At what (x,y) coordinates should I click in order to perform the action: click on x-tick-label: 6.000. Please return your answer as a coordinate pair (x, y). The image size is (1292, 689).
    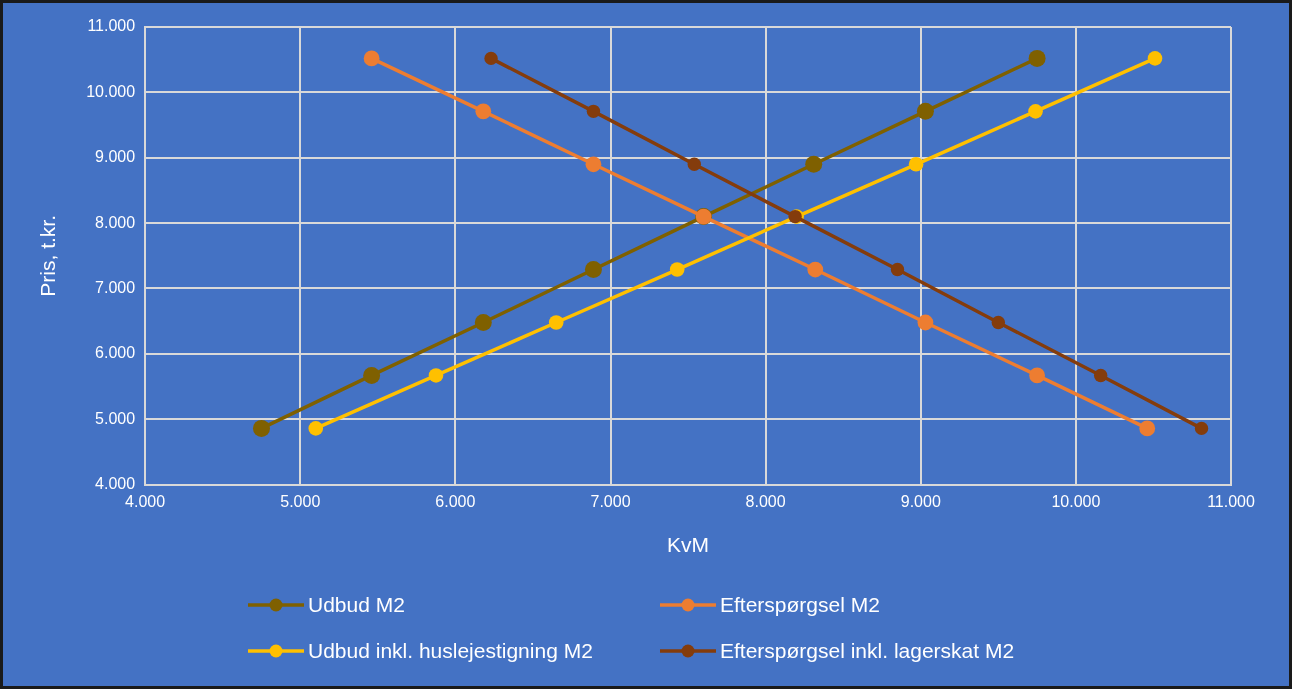
    Looking at the image, I should click on (455, 501).